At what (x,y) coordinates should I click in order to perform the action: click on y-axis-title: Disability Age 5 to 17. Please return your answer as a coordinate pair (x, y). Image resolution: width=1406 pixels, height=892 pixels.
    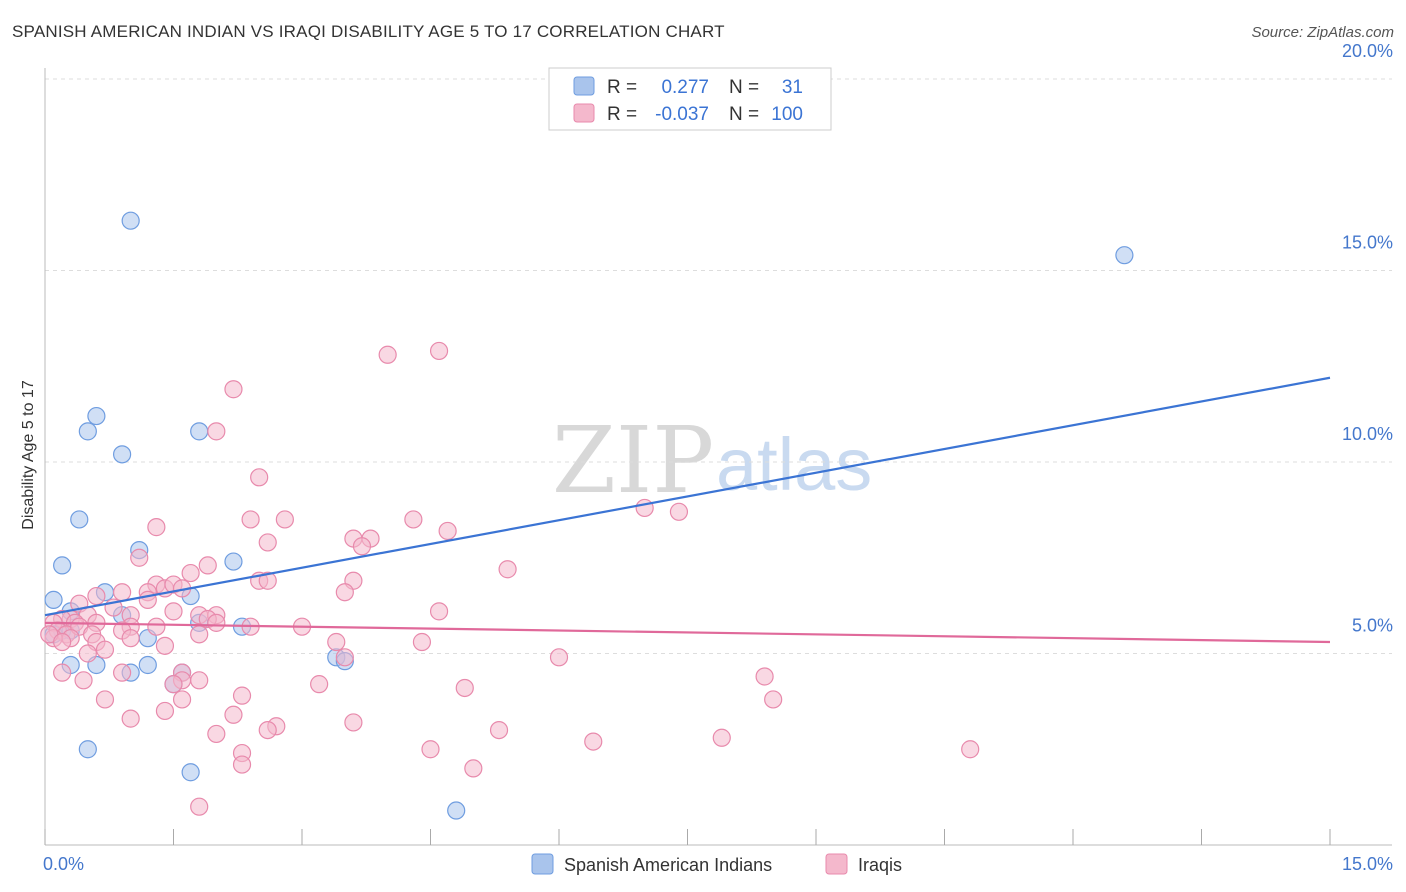
    Looking at the image, I should click on (28, 455).